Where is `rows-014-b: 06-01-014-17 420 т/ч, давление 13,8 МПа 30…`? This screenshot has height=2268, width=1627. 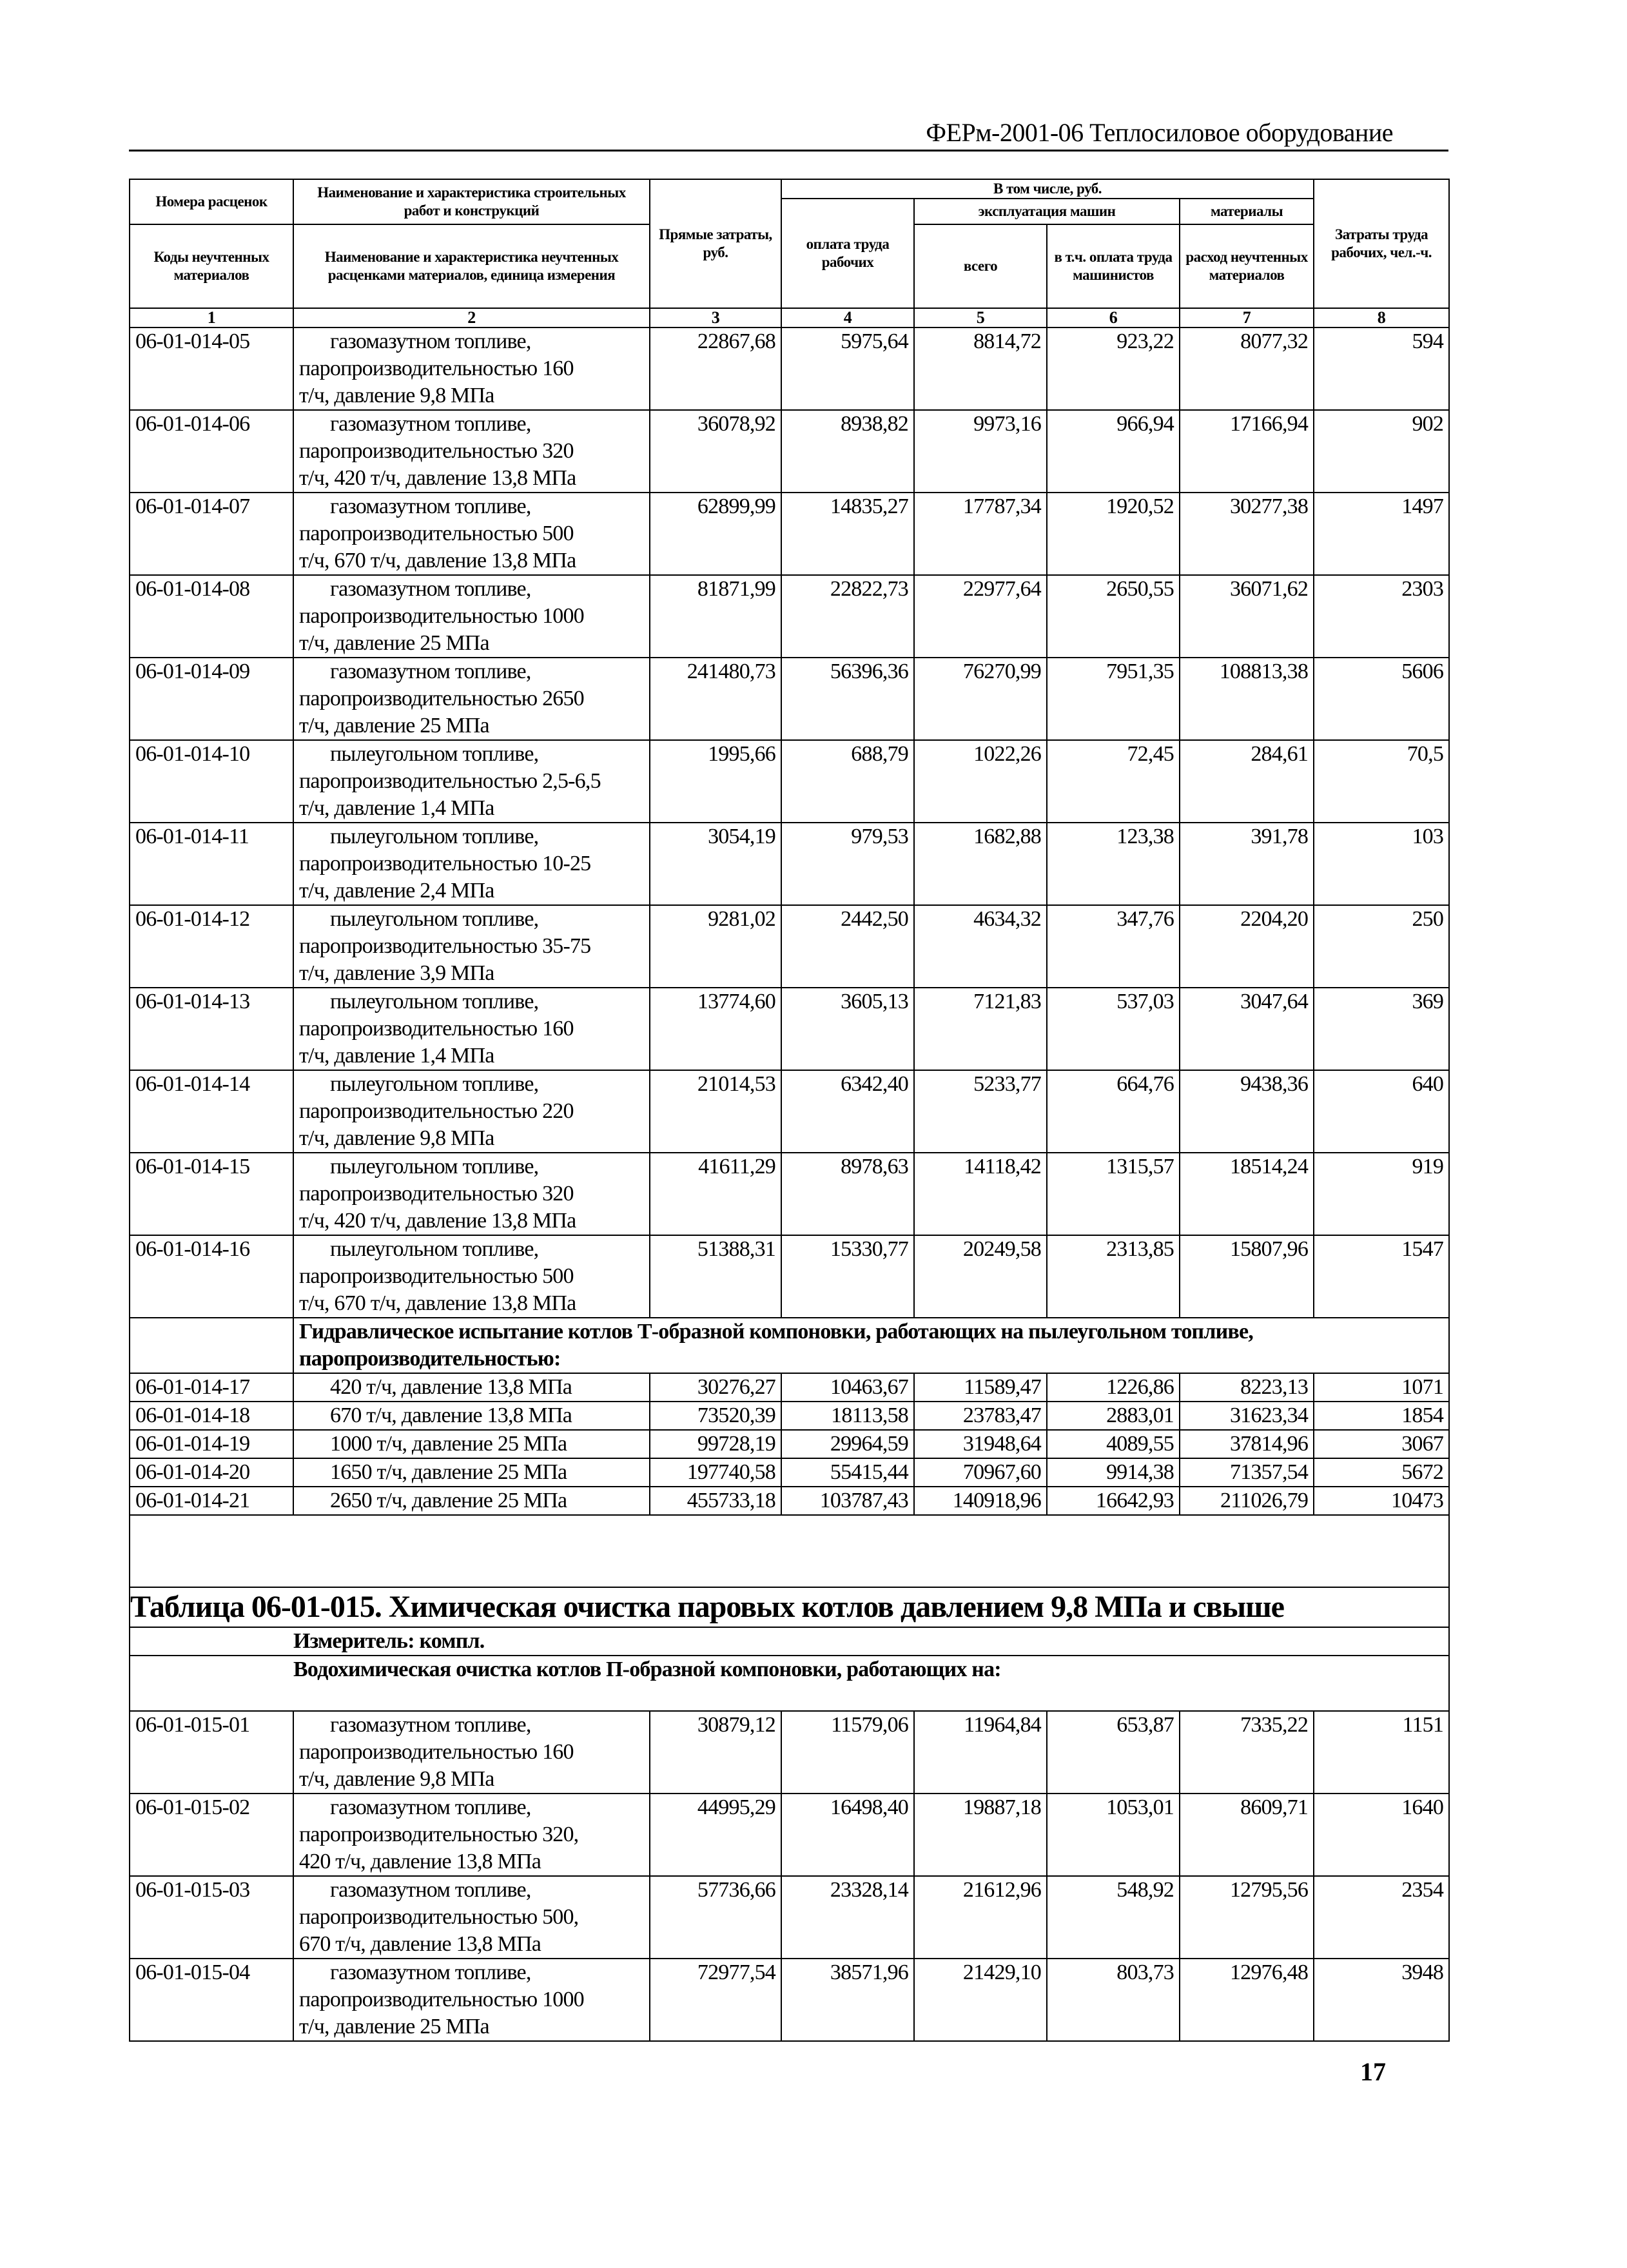 rows-014-b: 06-01-014-17 420 т/ч, давление 13,8 МПа 30… is located at coordinates (789, 1444).